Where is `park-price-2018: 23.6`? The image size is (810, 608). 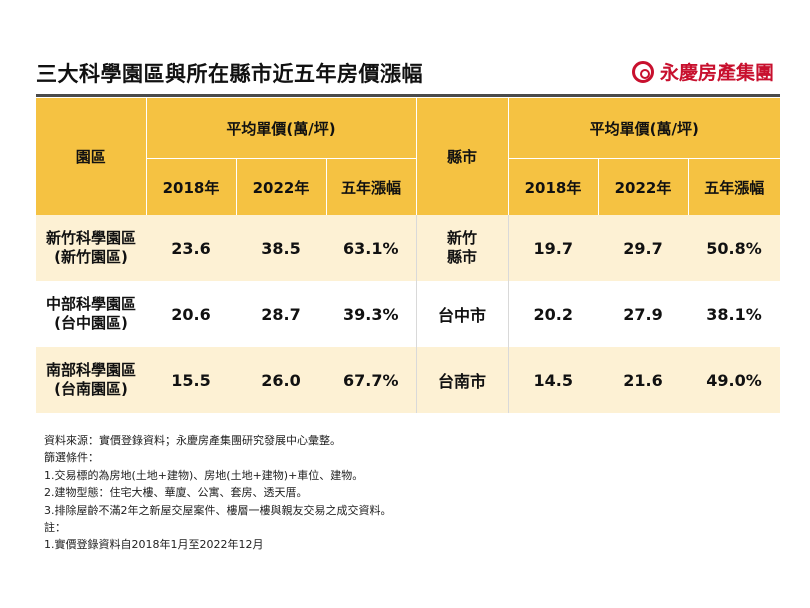
park-price-2018: 23.6 is located at coordinates (191, 248).